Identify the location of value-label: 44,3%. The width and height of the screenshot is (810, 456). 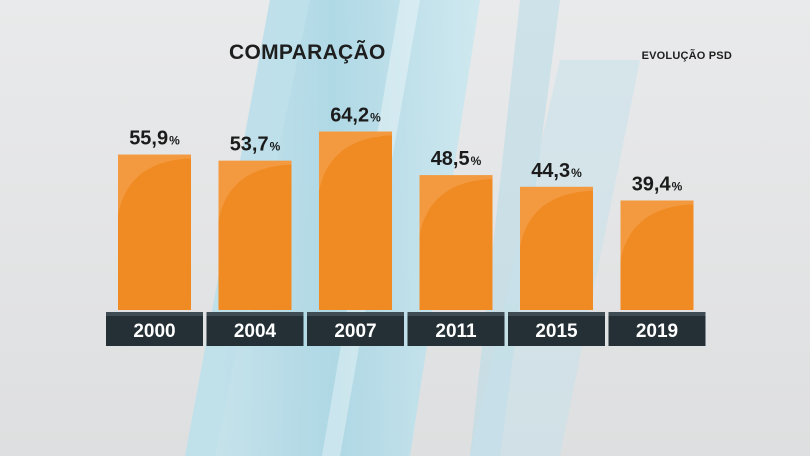
(556, 171).